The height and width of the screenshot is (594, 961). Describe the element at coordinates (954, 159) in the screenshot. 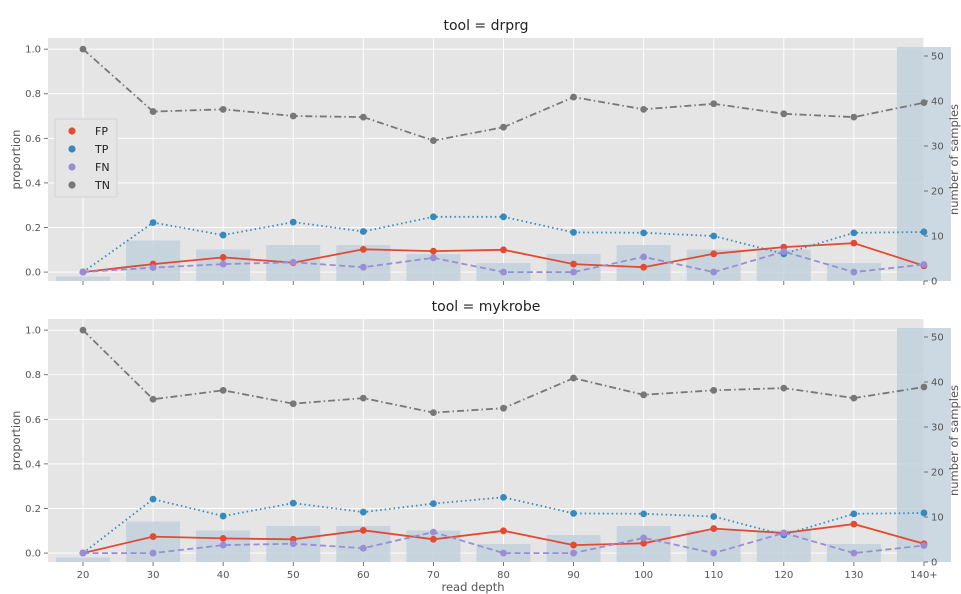

I see `y-axis-label-right: number of samples` at that location.